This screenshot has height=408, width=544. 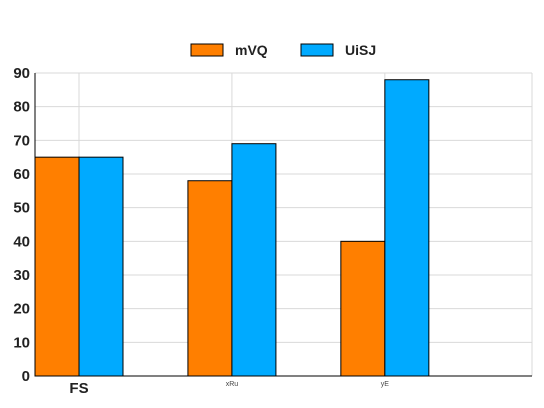 I want to click on y-tick-label: 70, so click(x=21, y=140).